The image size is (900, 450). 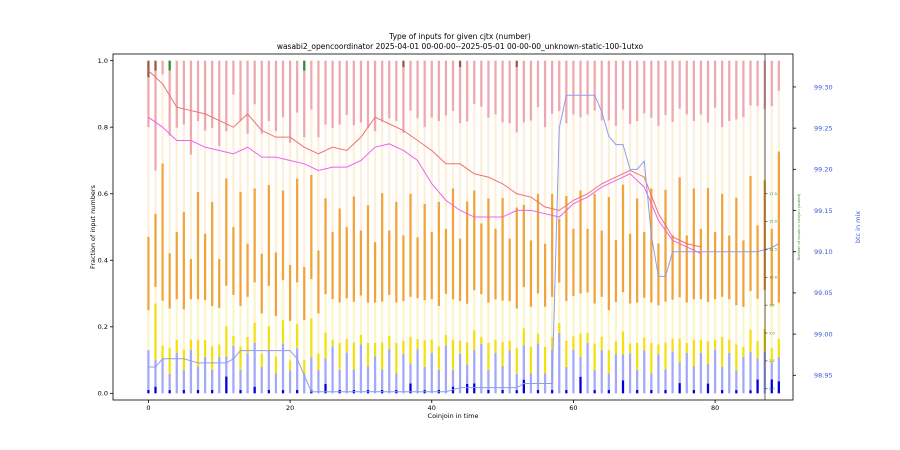 What do you see at coordinates (772, 389) in the screenshot?
I see `inner-tick-label: 0.0` at bounding box center [772, 389].